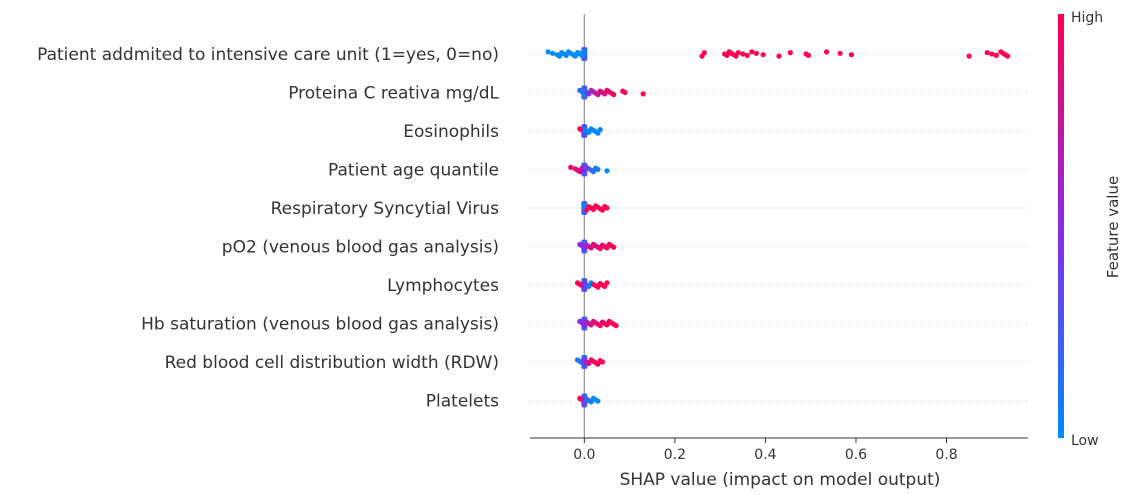 The width and height of the screenshot is (1133, 501). Describe the element at coordinates (385, 209) in the screenshot. I see `feature-label: Respiratory Syncytial Virus` at that location.